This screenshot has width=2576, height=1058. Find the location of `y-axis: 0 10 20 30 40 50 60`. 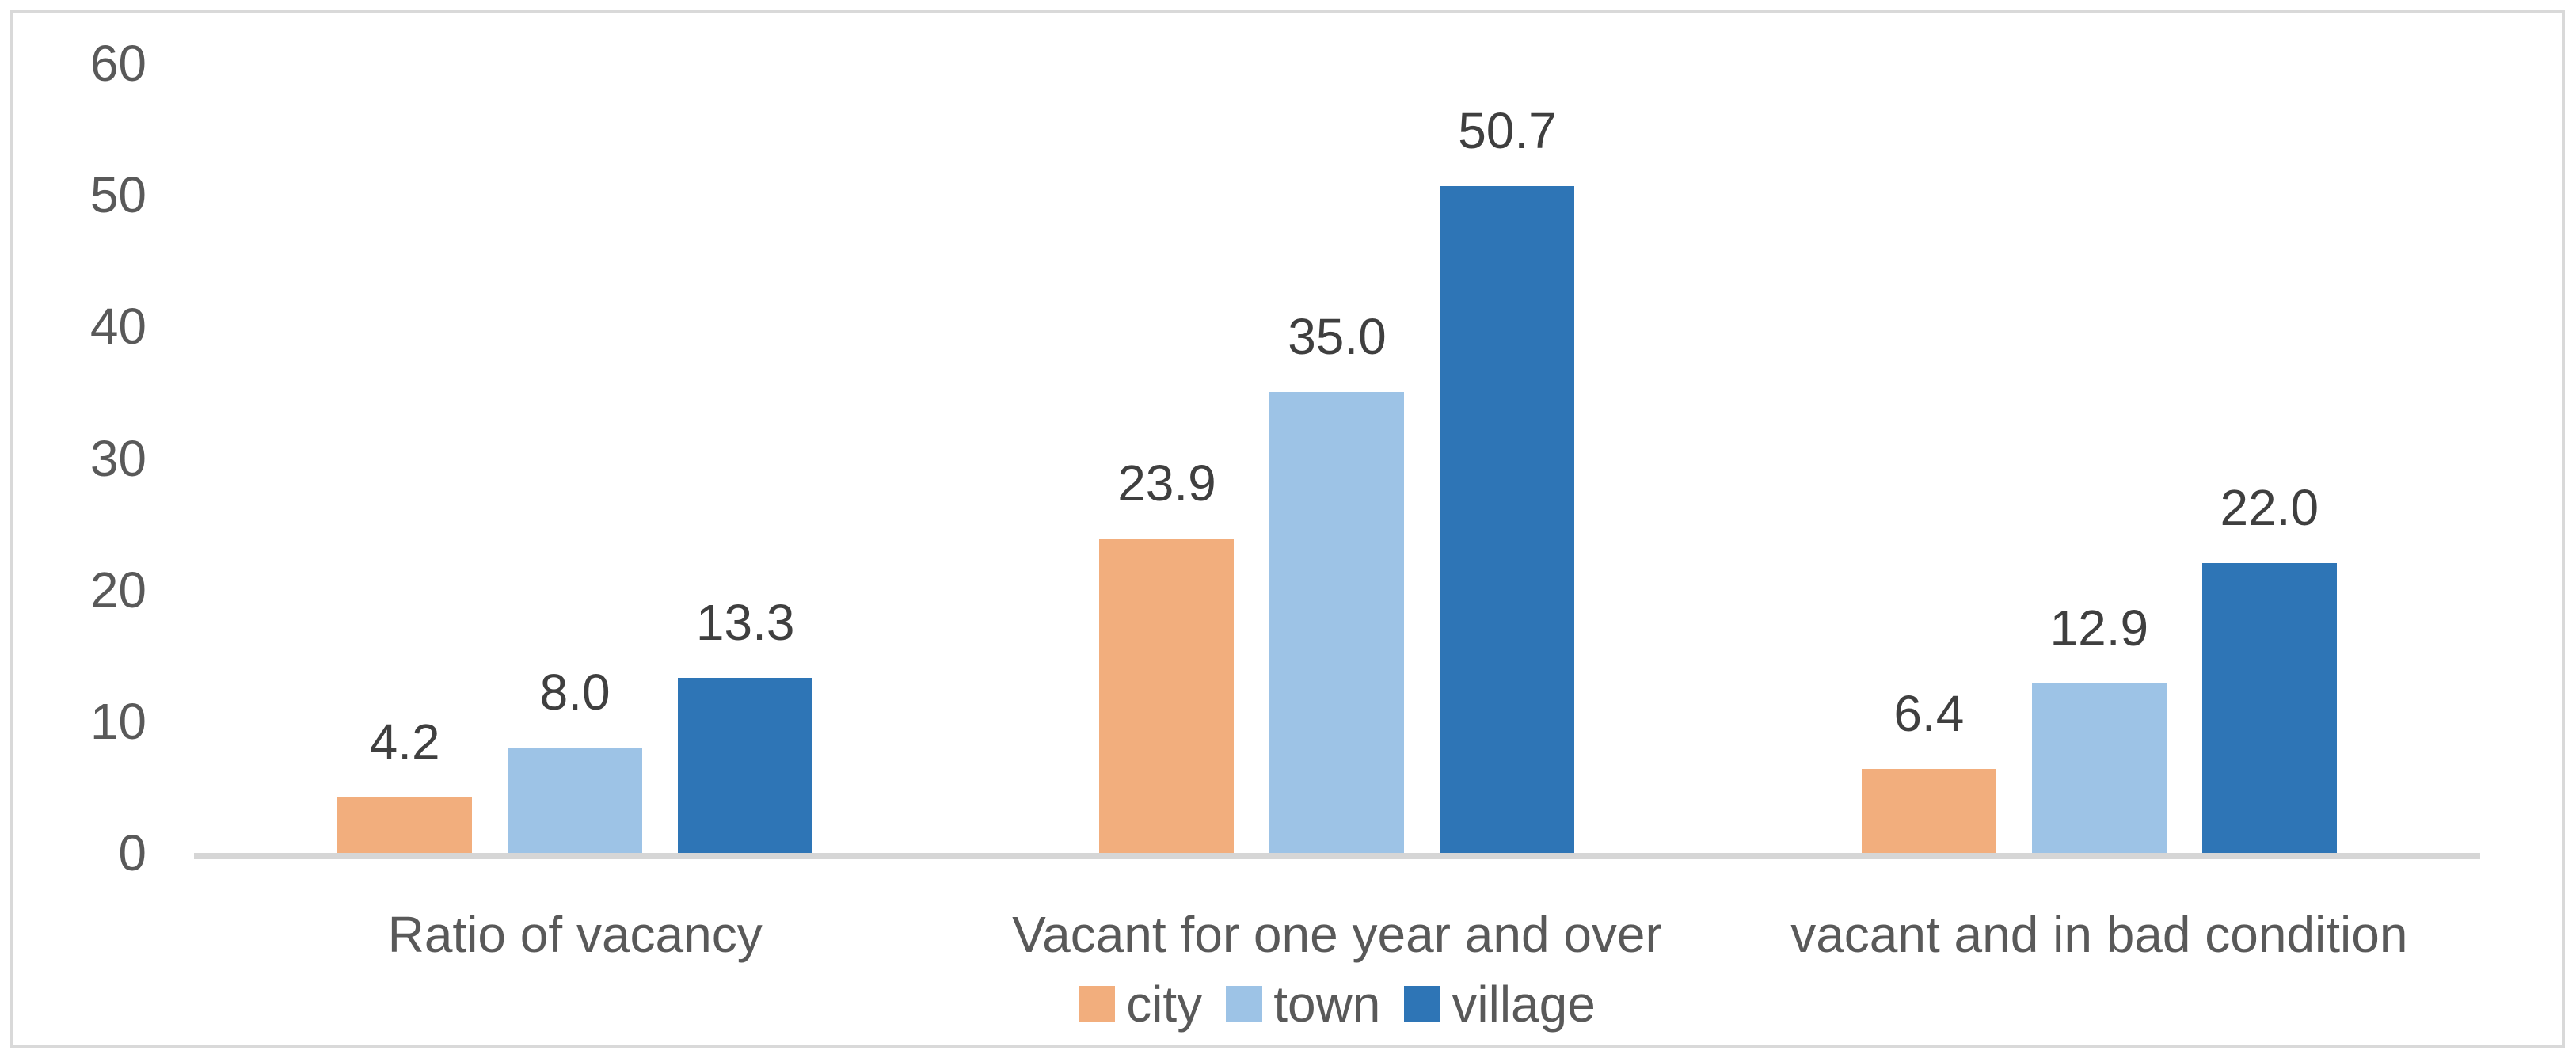

y-axis: 0 10 20 30 40 50 60 is located at coordinates (73, 529).